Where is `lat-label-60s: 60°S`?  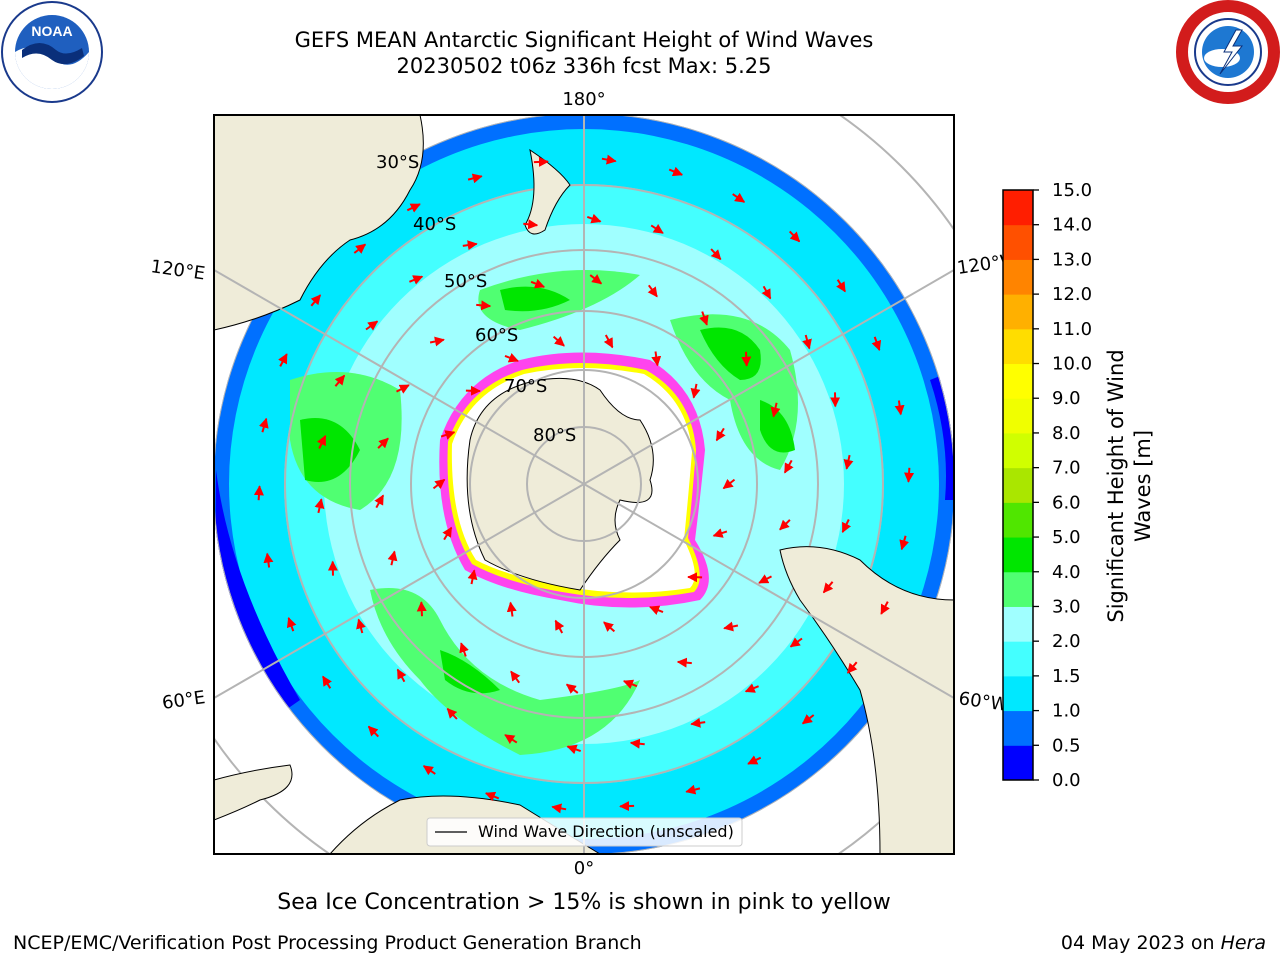
lat-label-60s: 60°S is located at coordinates (496, 335).